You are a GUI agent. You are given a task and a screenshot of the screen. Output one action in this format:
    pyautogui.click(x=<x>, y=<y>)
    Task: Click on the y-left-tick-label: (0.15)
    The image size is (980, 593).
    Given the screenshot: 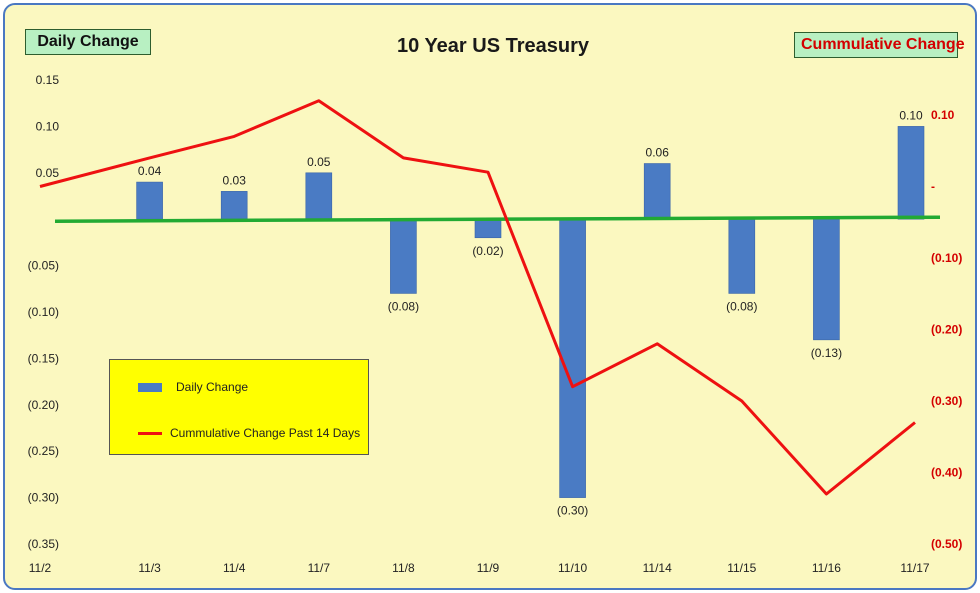 What is the action you would take?
    pyautogui.click(x=43, y=358)
    